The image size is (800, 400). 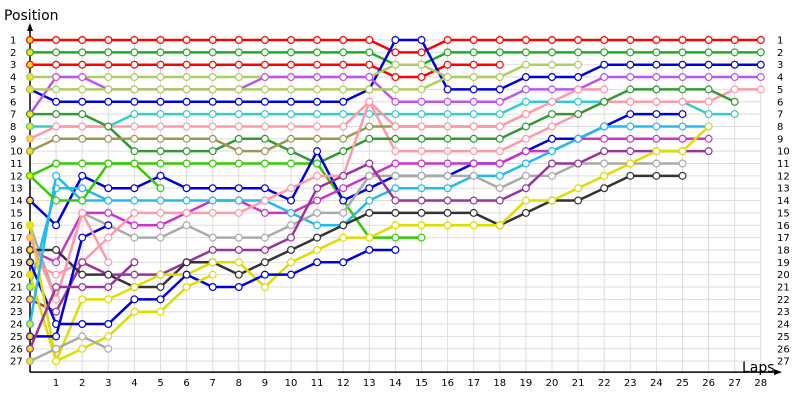 I want to click on x-tick-label: 1, so click(x=56, y=383).